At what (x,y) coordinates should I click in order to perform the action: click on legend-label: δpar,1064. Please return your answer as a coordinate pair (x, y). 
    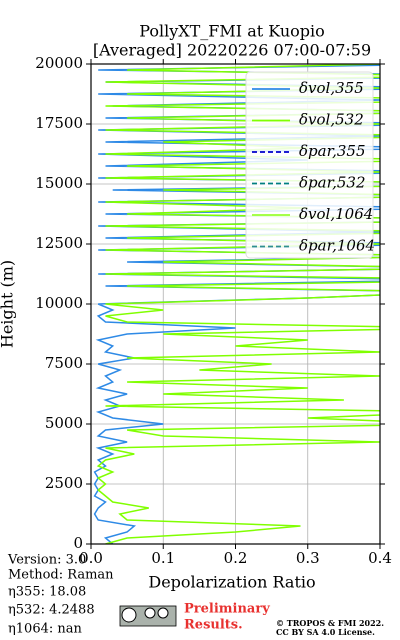
    Looking at the image, I should click on (337, 246).